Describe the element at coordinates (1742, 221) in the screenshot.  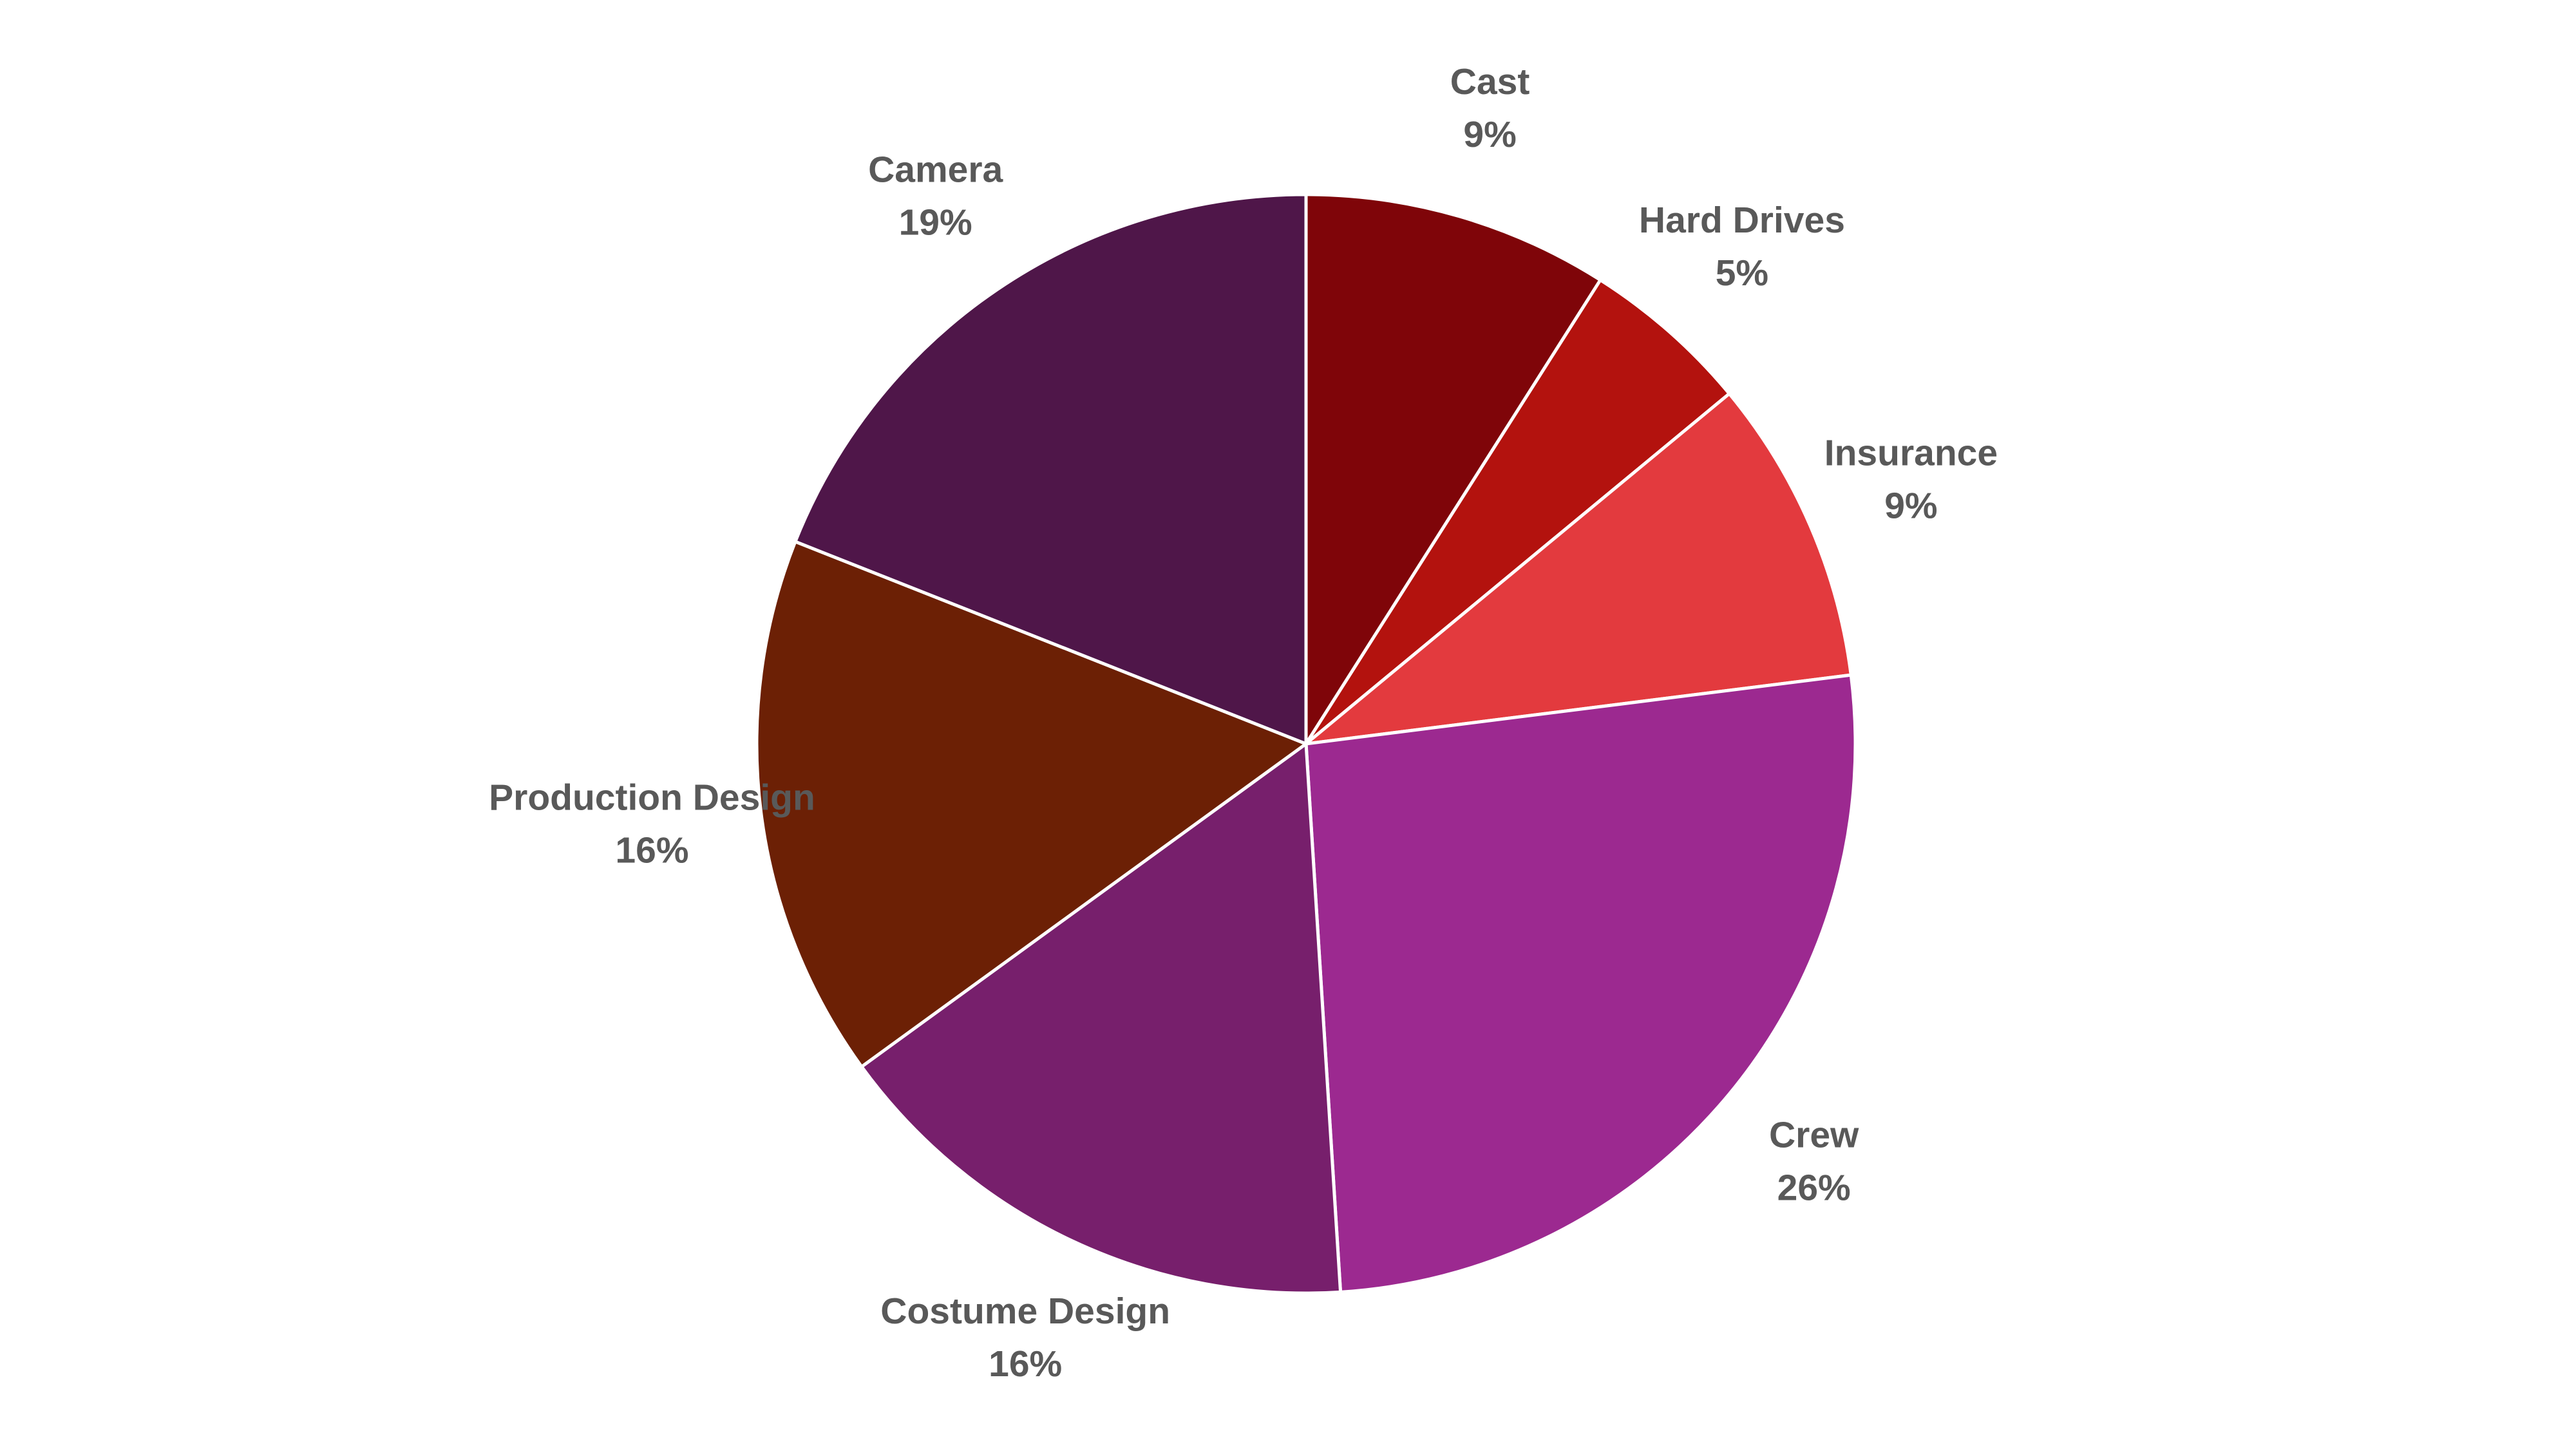
I see `slice-label: Hard Drives` at that location.